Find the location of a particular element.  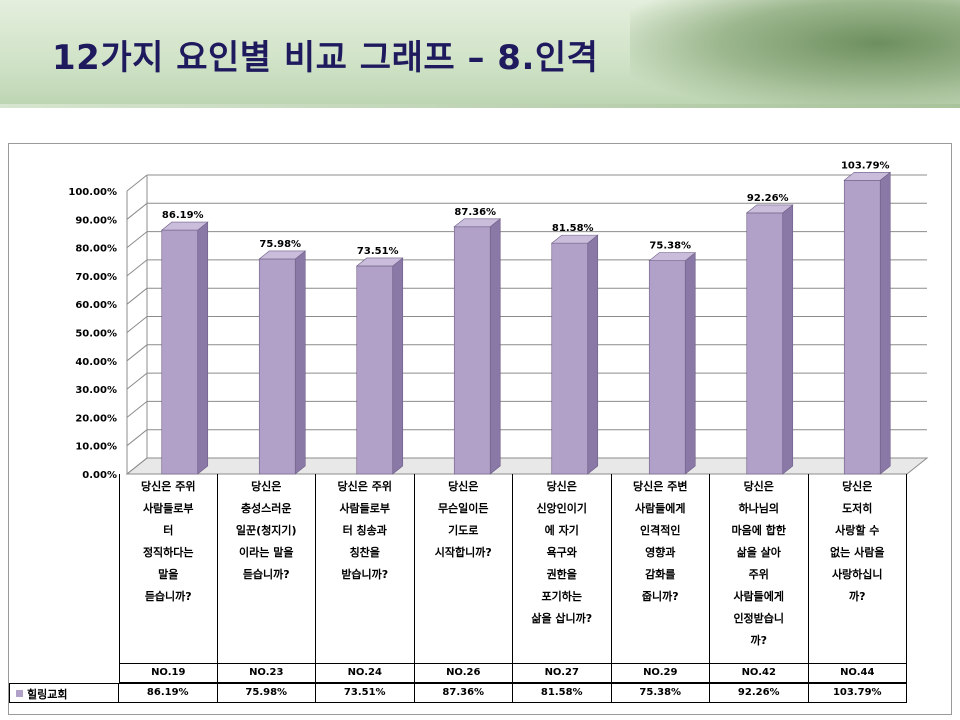

data-label: 75.38% is located at coordinates (670, 246).